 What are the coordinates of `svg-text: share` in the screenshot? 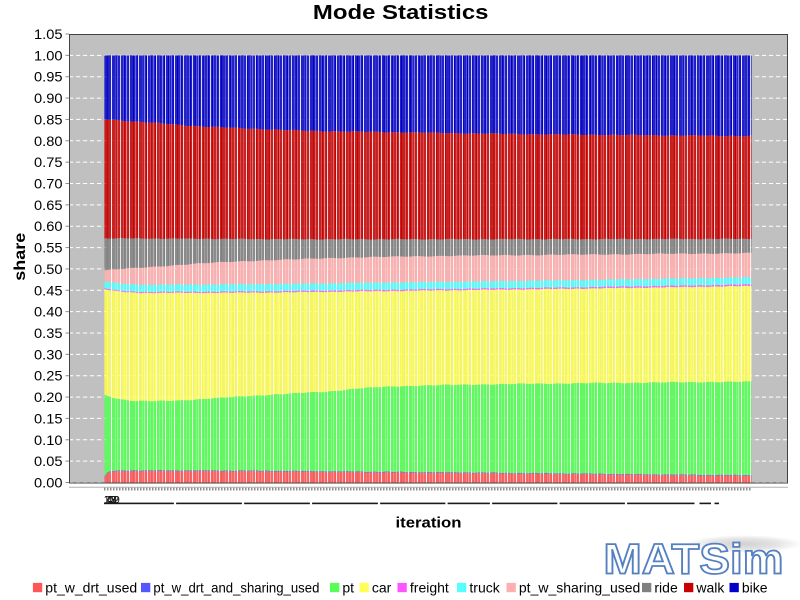 It's located at (20, 256).